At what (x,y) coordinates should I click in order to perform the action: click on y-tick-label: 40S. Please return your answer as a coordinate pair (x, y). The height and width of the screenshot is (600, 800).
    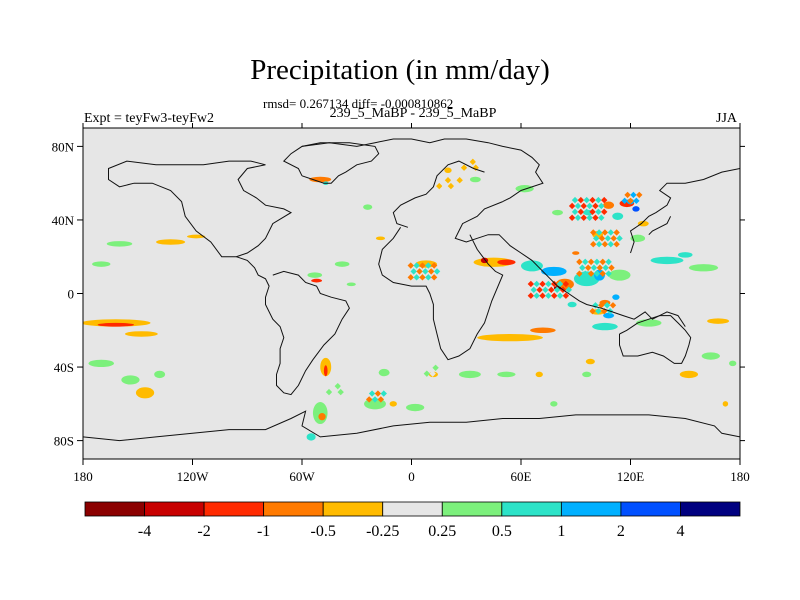
    Looking at the image, I should click on (64, 367).